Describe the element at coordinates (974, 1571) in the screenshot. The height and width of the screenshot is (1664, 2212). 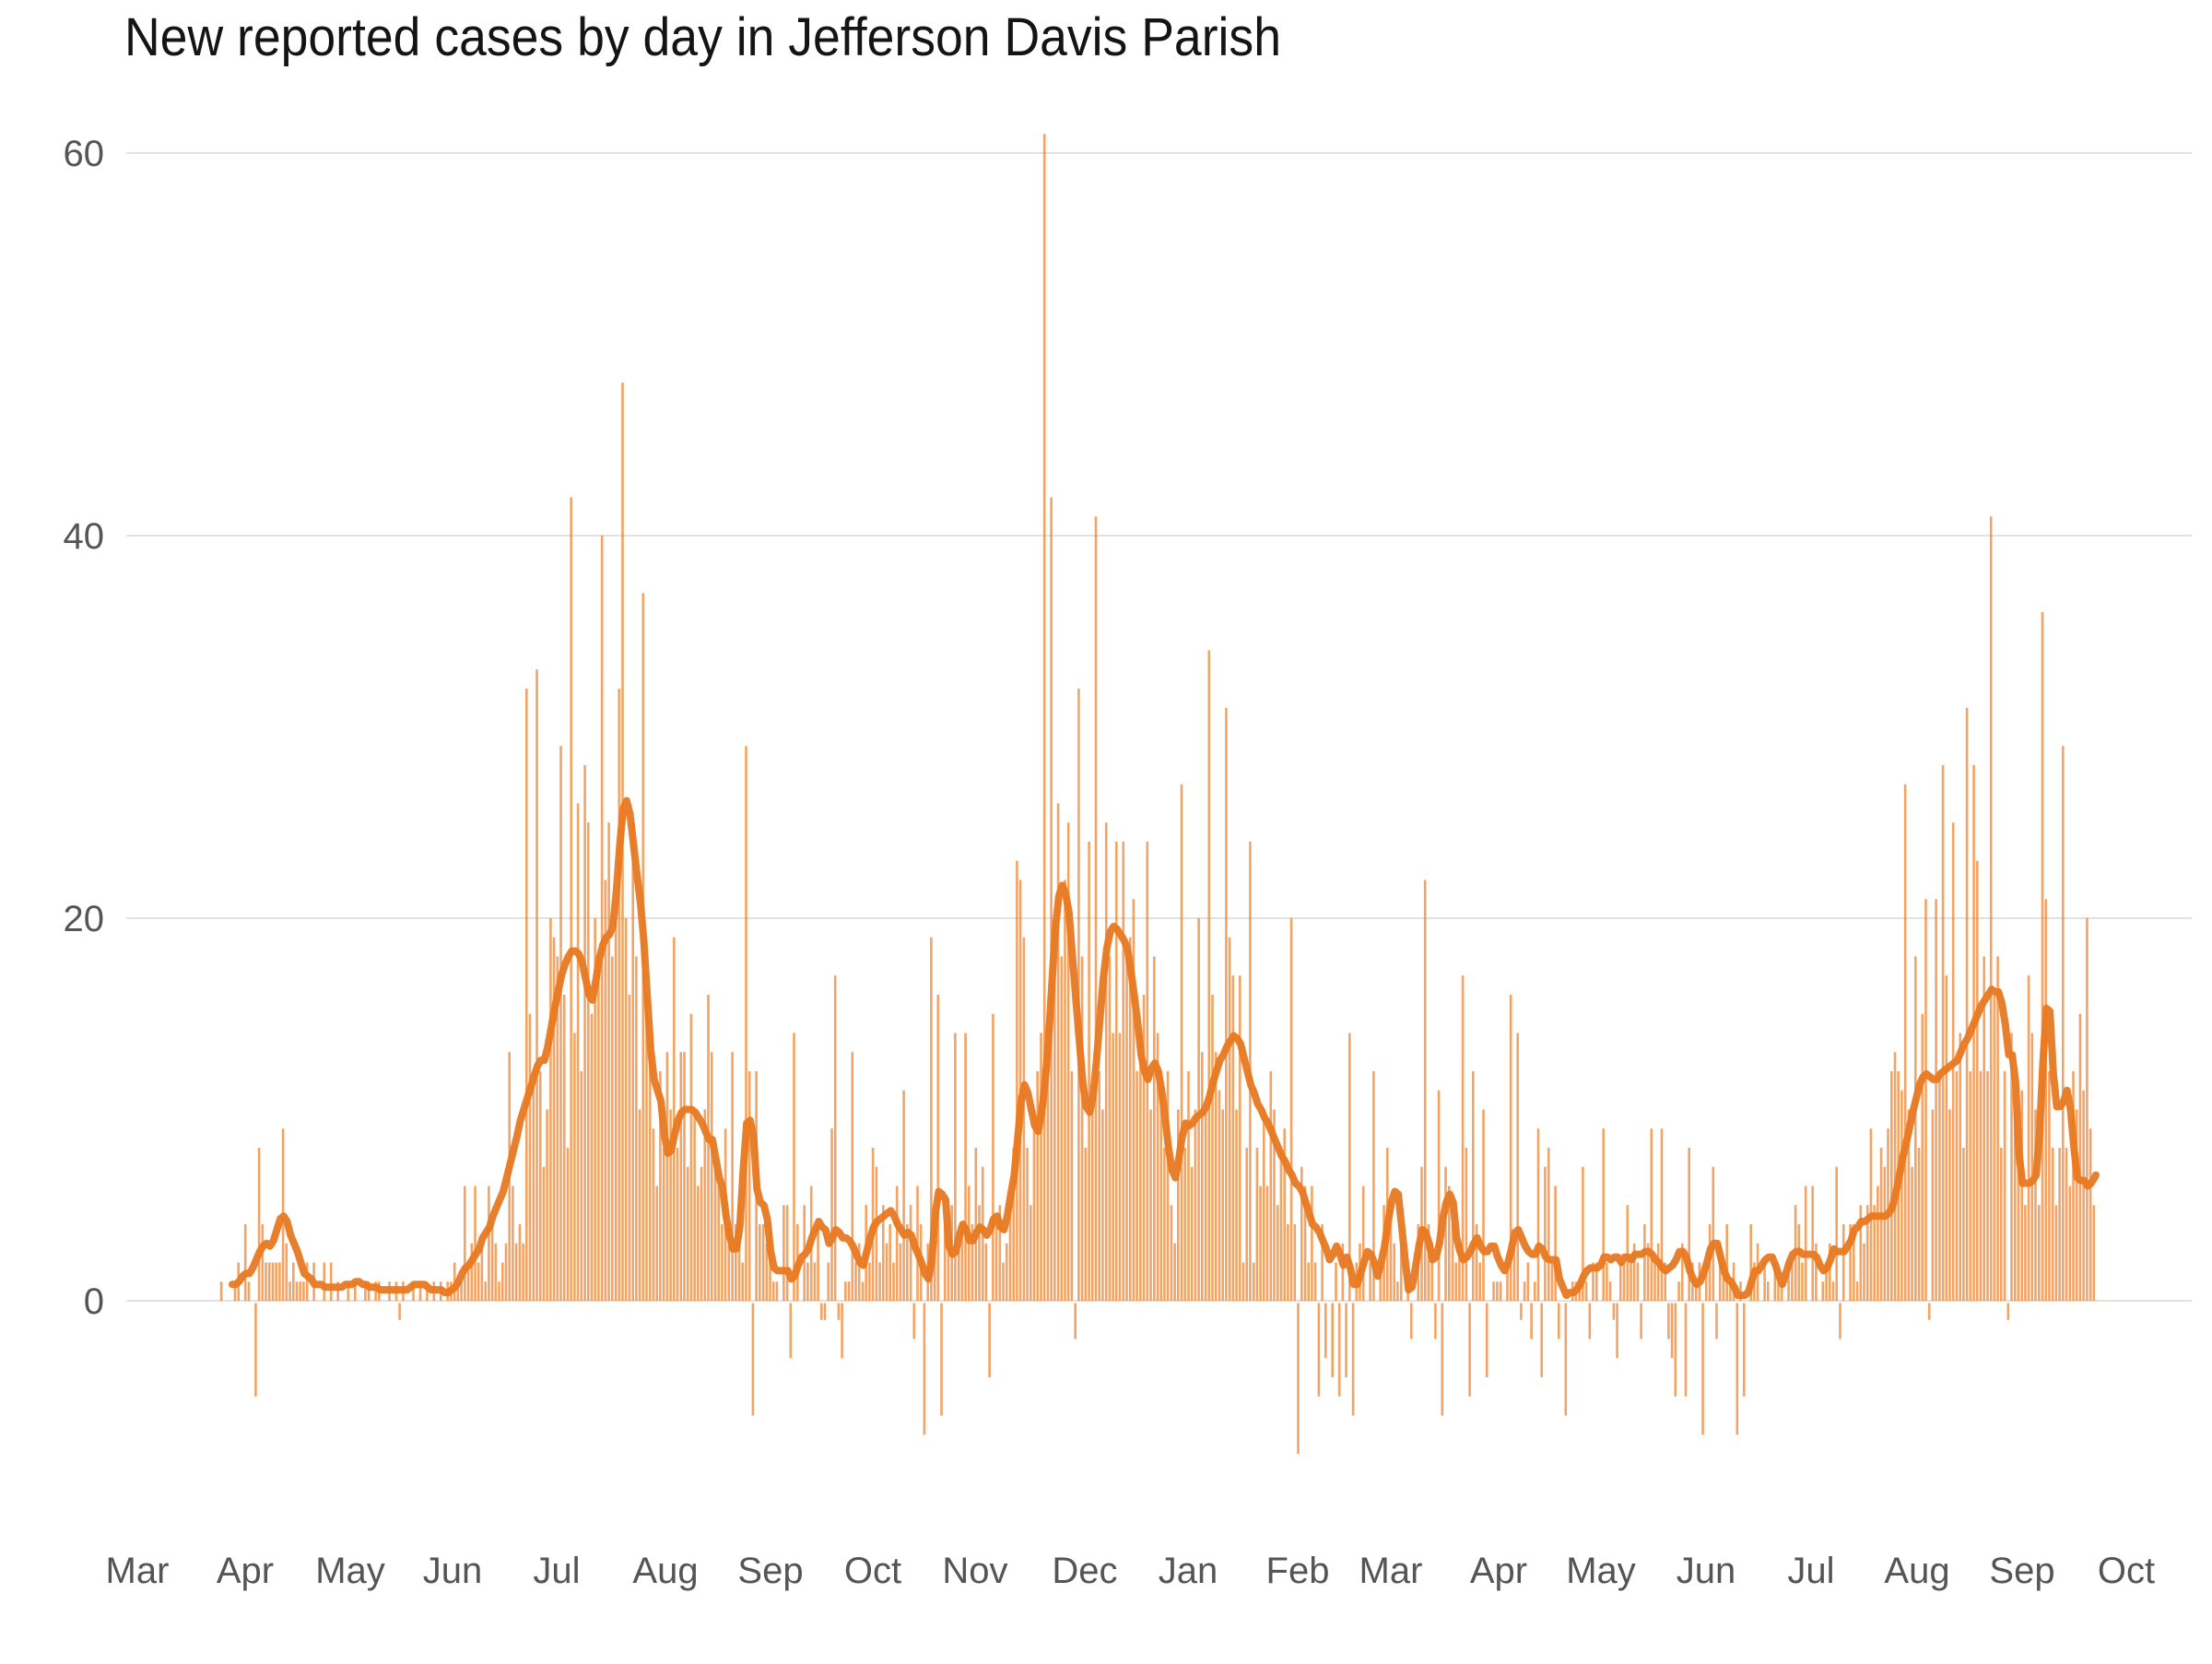
I see `svg-text: Nov` at that location.